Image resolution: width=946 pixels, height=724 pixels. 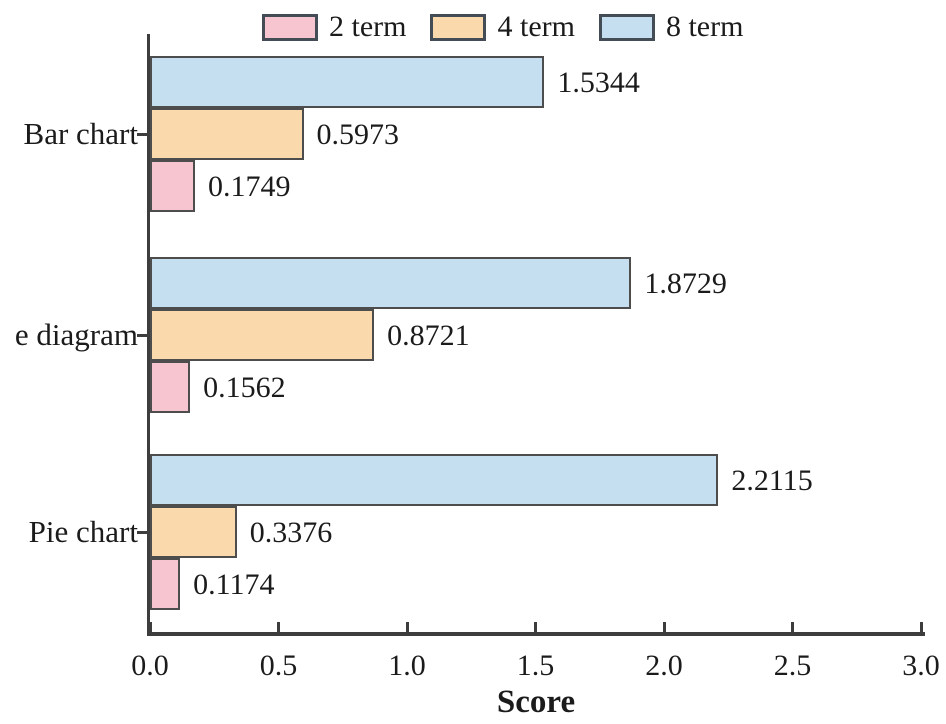 I want to click on category-label: e diagram, so click(x=76, y=334).